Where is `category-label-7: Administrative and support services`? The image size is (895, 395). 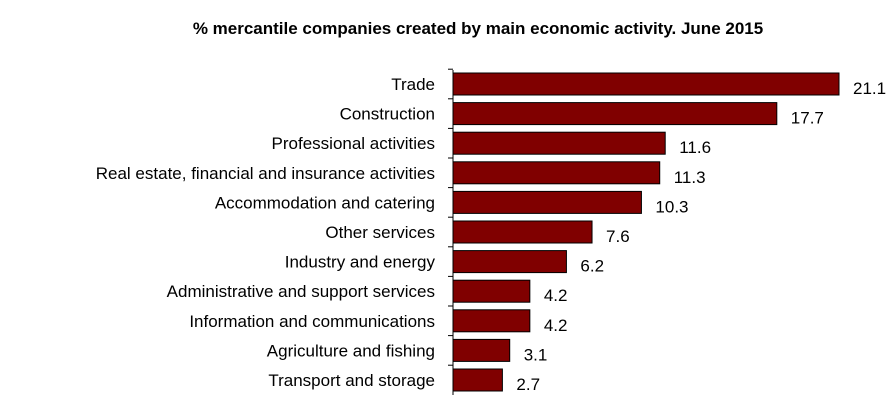 category-label-7: Administrative and support services is located at coordinates (301, 291).